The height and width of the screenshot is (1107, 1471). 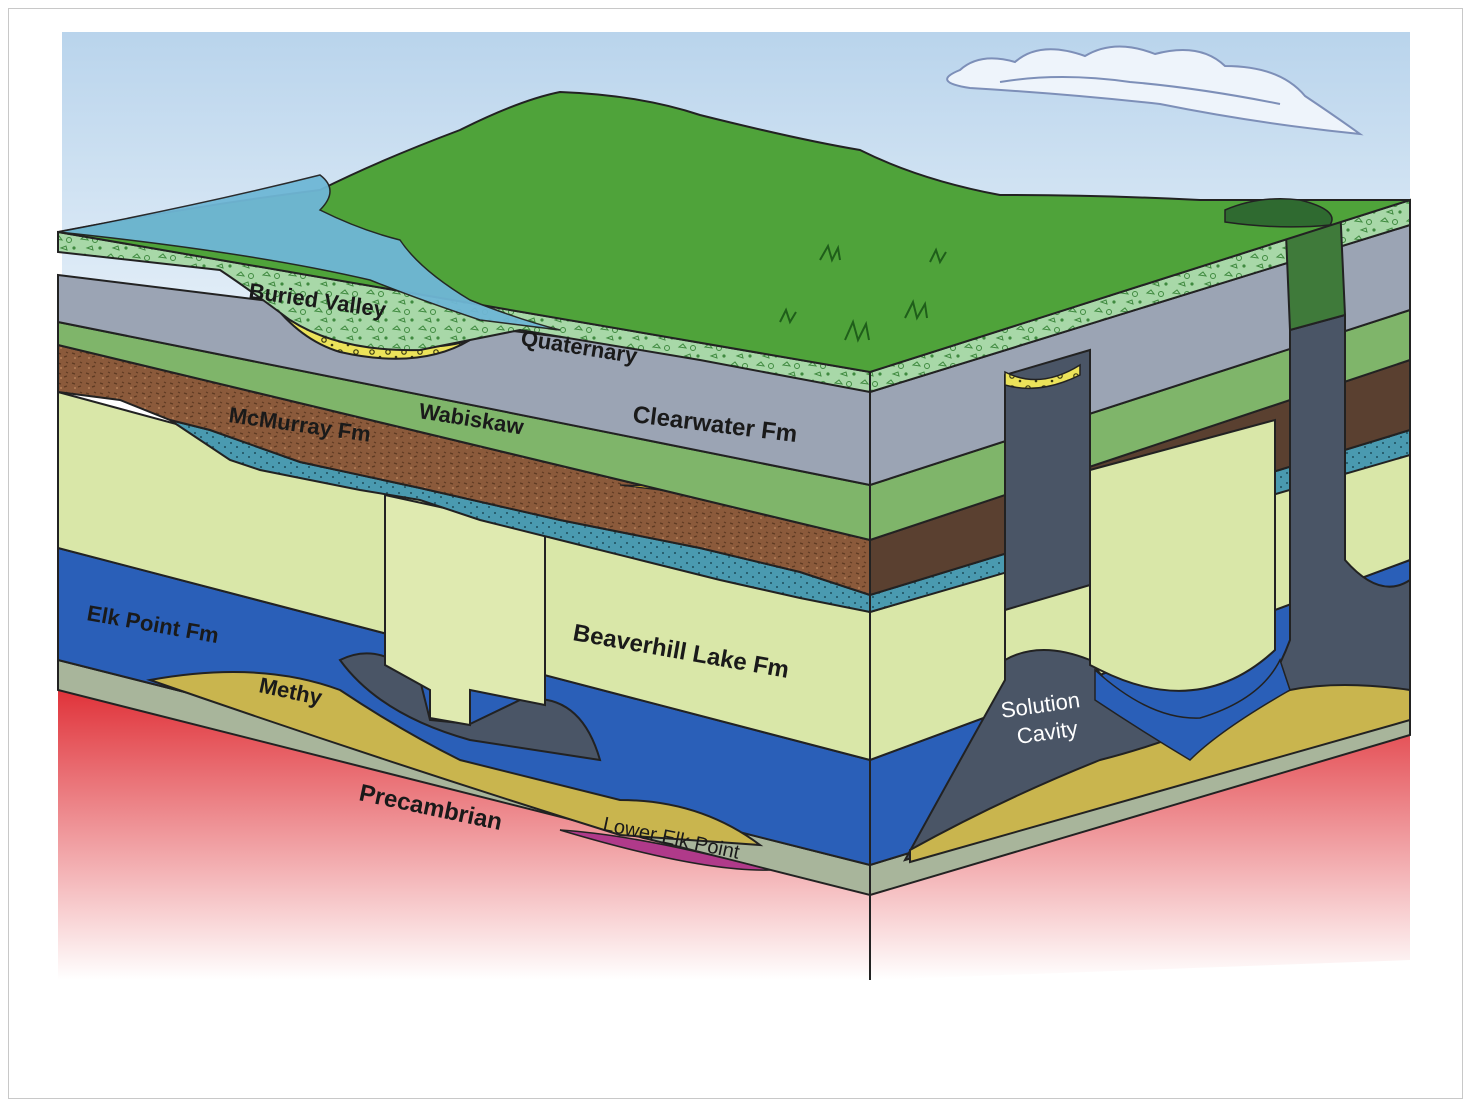 I want to click on lower-elk-point-lens, so click(x=665, y=850).